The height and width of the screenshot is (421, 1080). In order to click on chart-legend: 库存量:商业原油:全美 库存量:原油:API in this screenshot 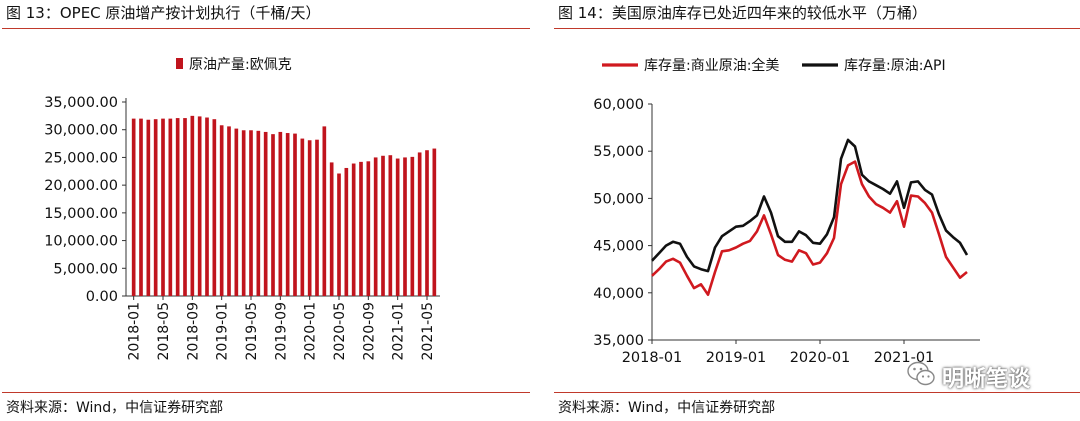, I will do `click(774, 65)`.